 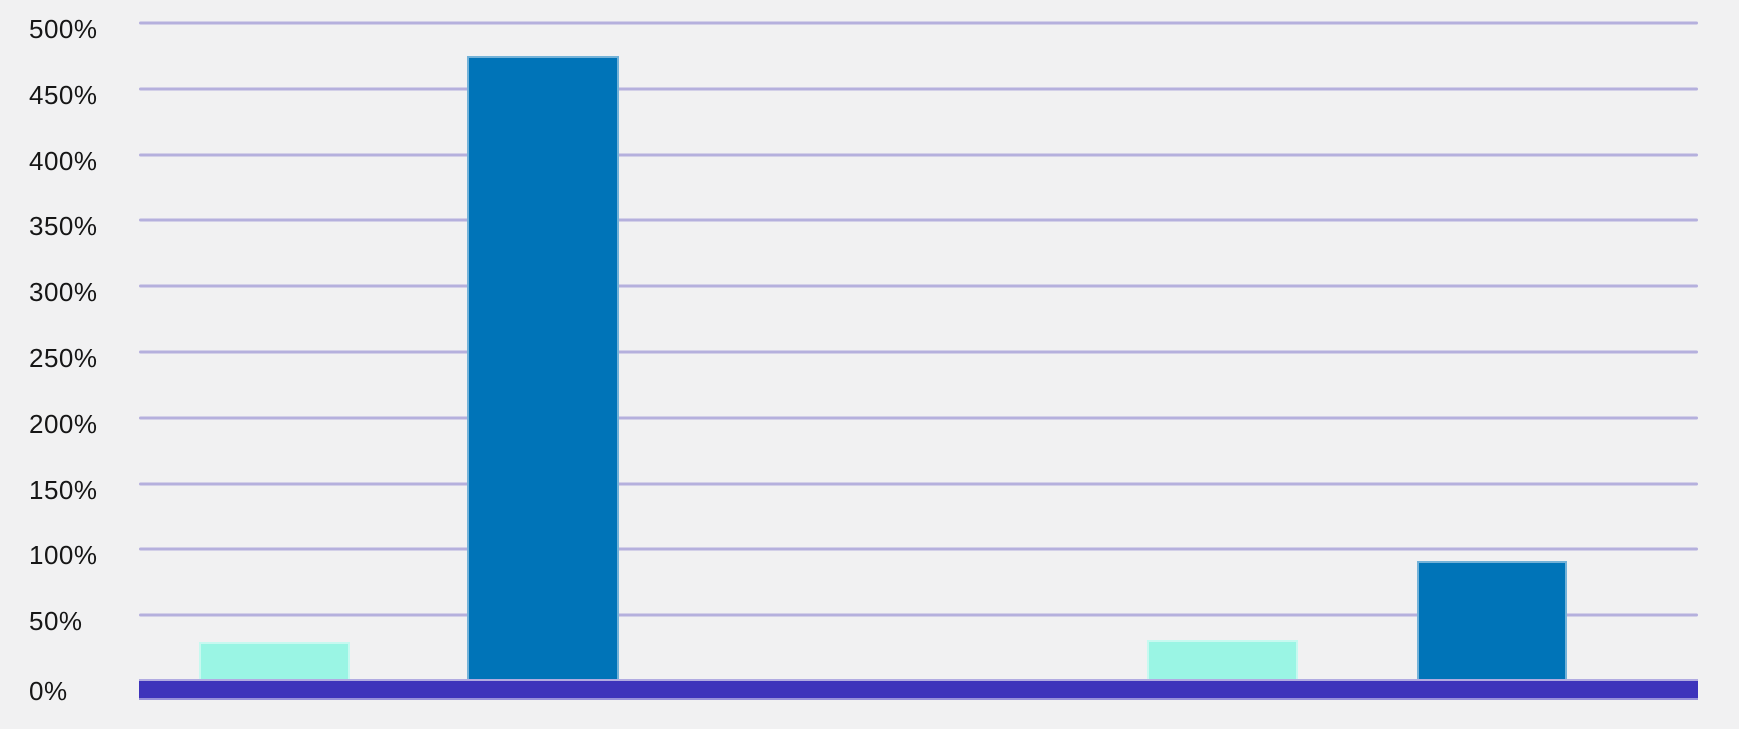 I want to click on y-tick-label: 400%, so click(x=63, y=160).